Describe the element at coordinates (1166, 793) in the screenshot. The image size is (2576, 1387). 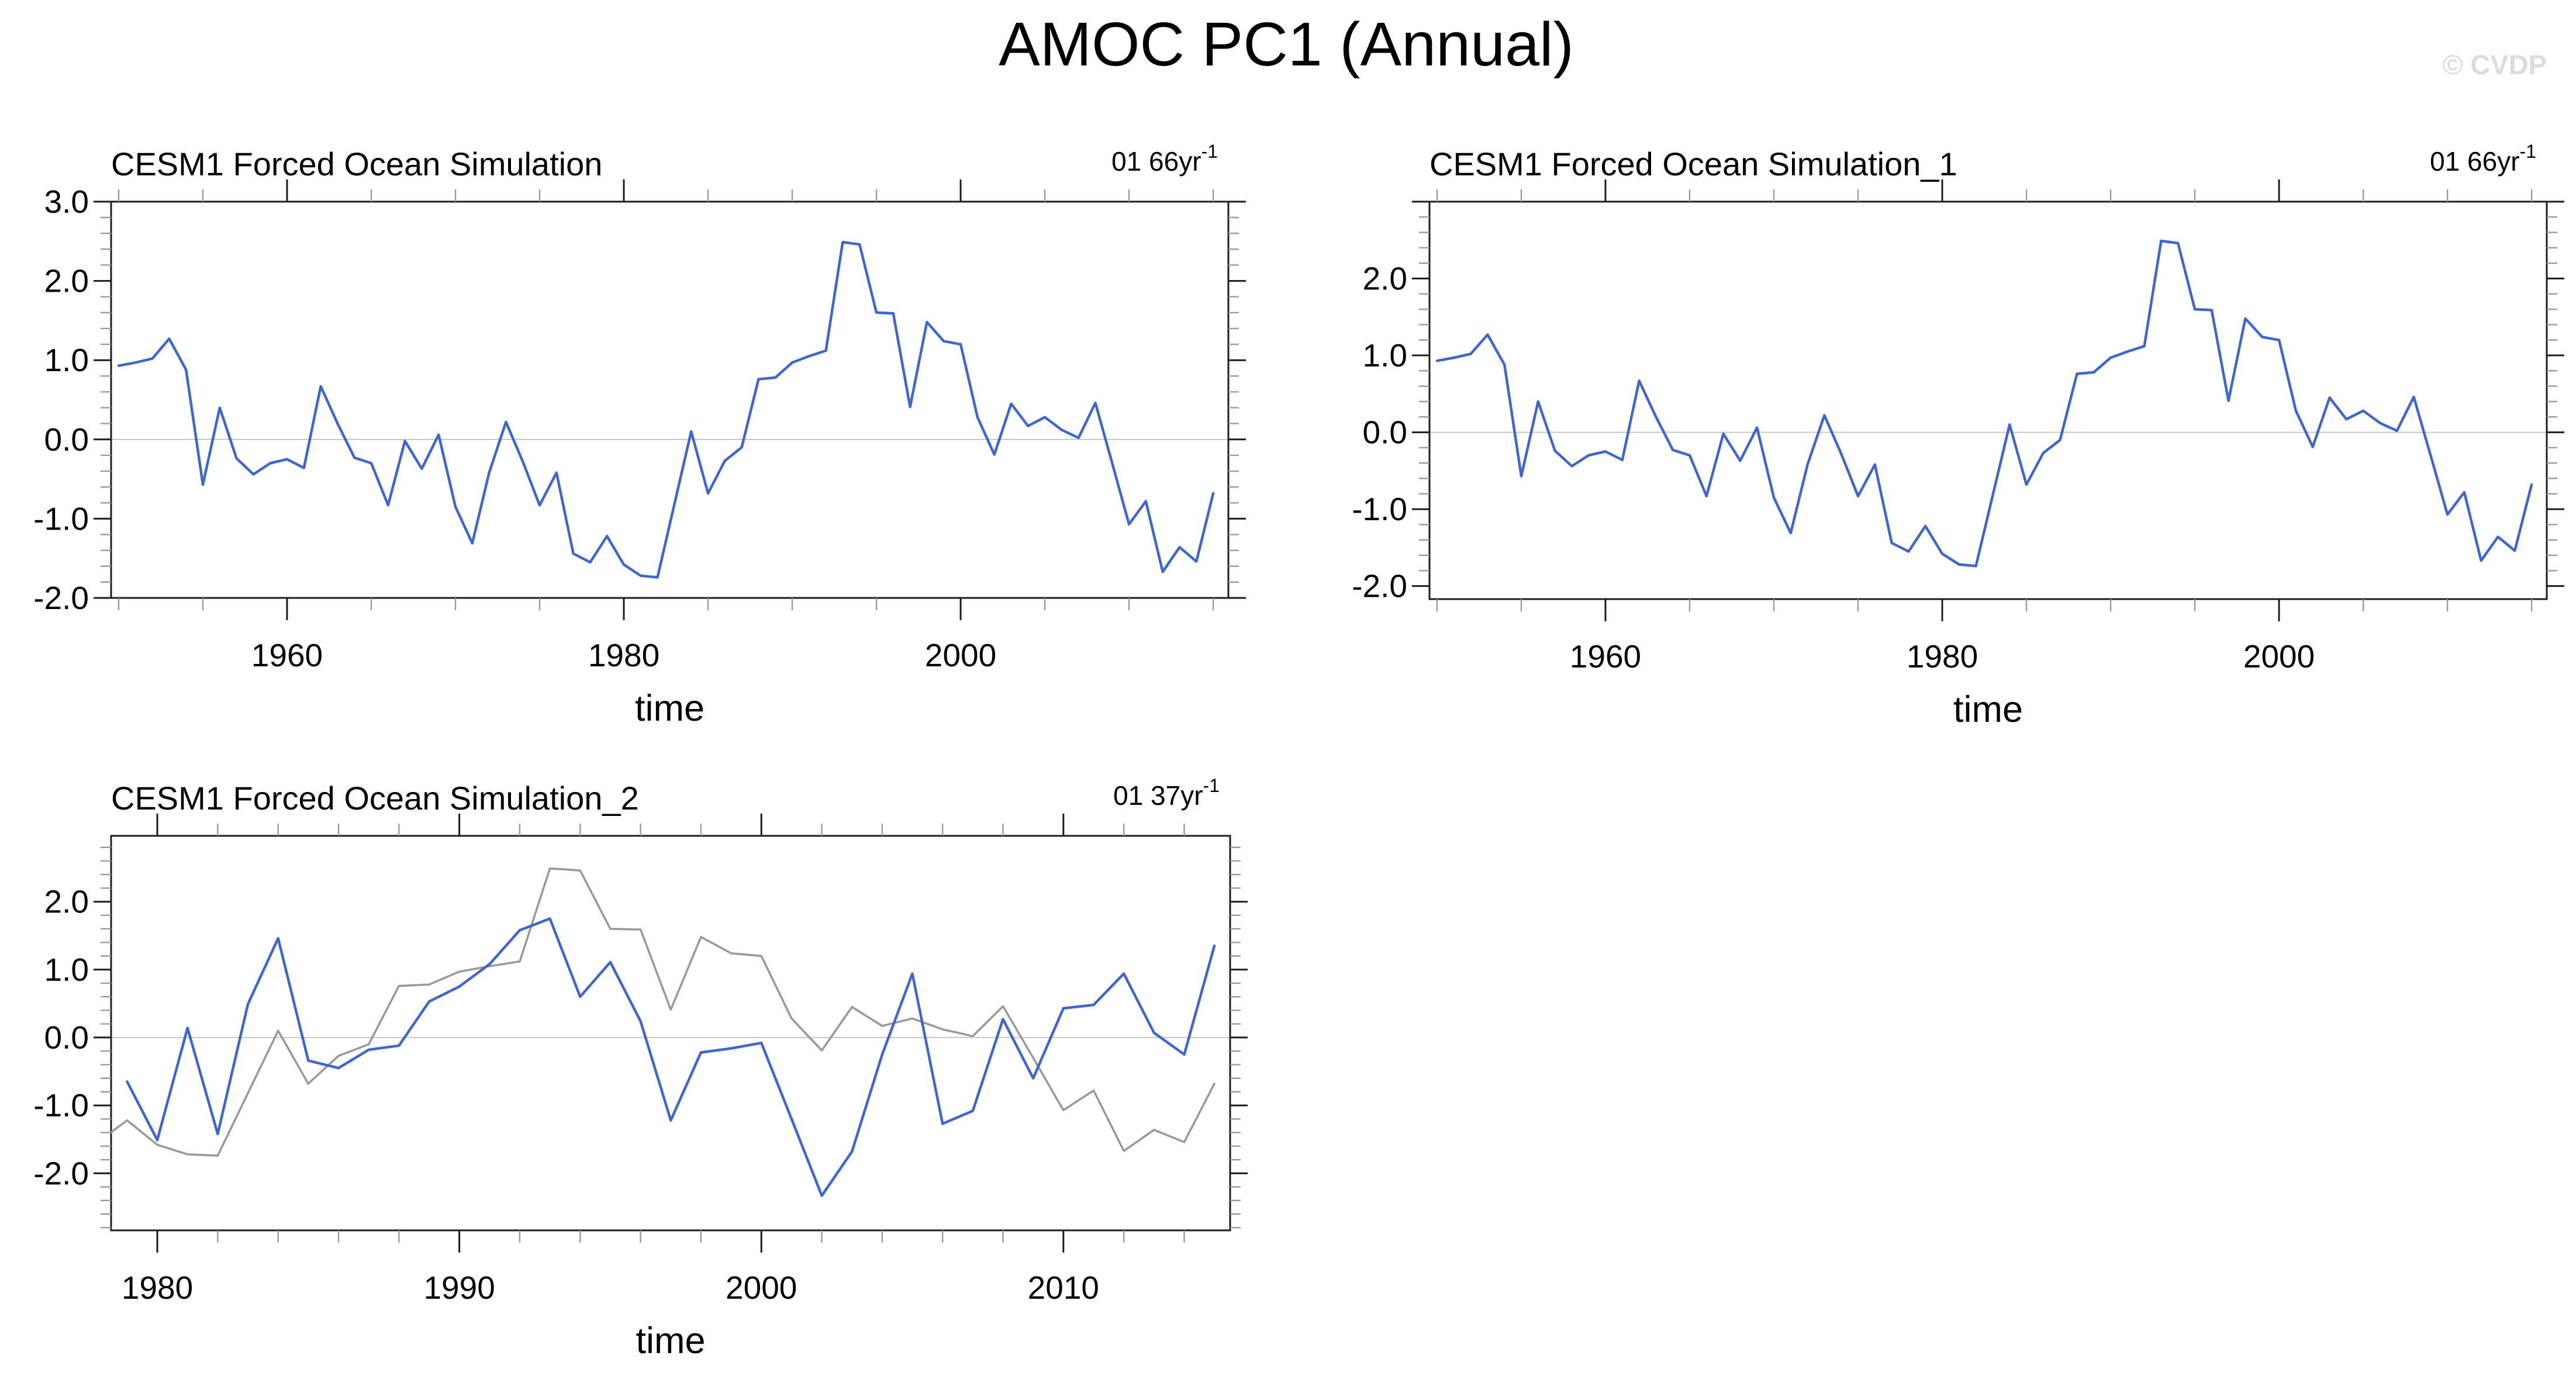
I see `panel-corner-label: 01 37yr-1` at that location.